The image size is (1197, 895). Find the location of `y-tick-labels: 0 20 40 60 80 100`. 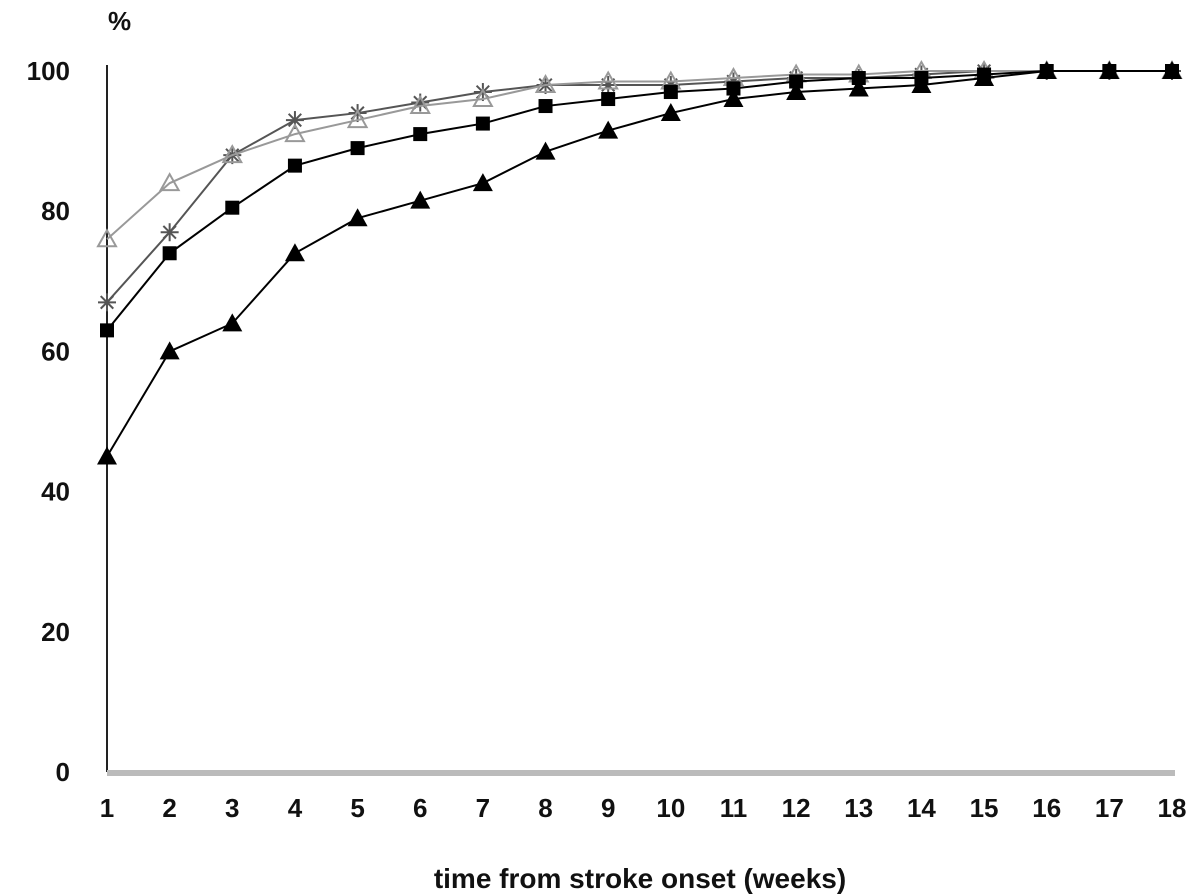

y-tick-labels: 0 20 40 60 80 100 is located at coordinates (48, 421).